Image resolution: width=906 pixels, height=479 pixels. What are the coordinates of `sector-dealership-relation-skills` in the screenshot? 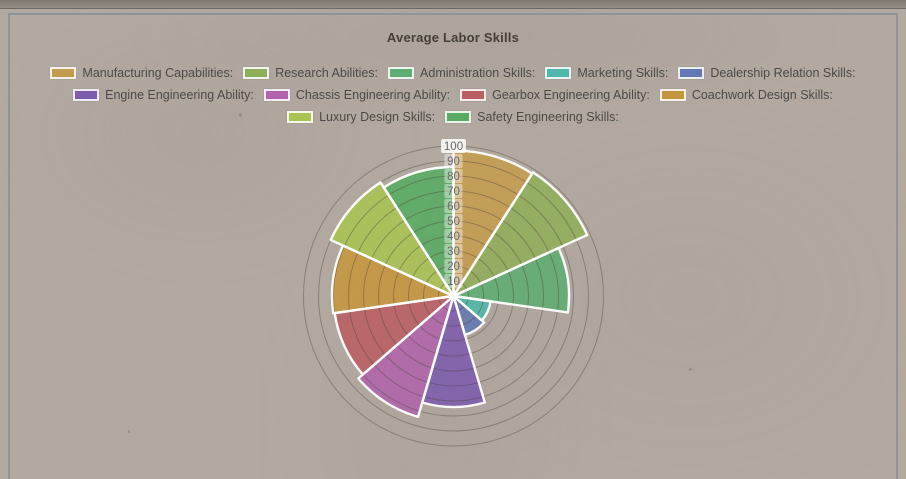 It's located at (469, 315).